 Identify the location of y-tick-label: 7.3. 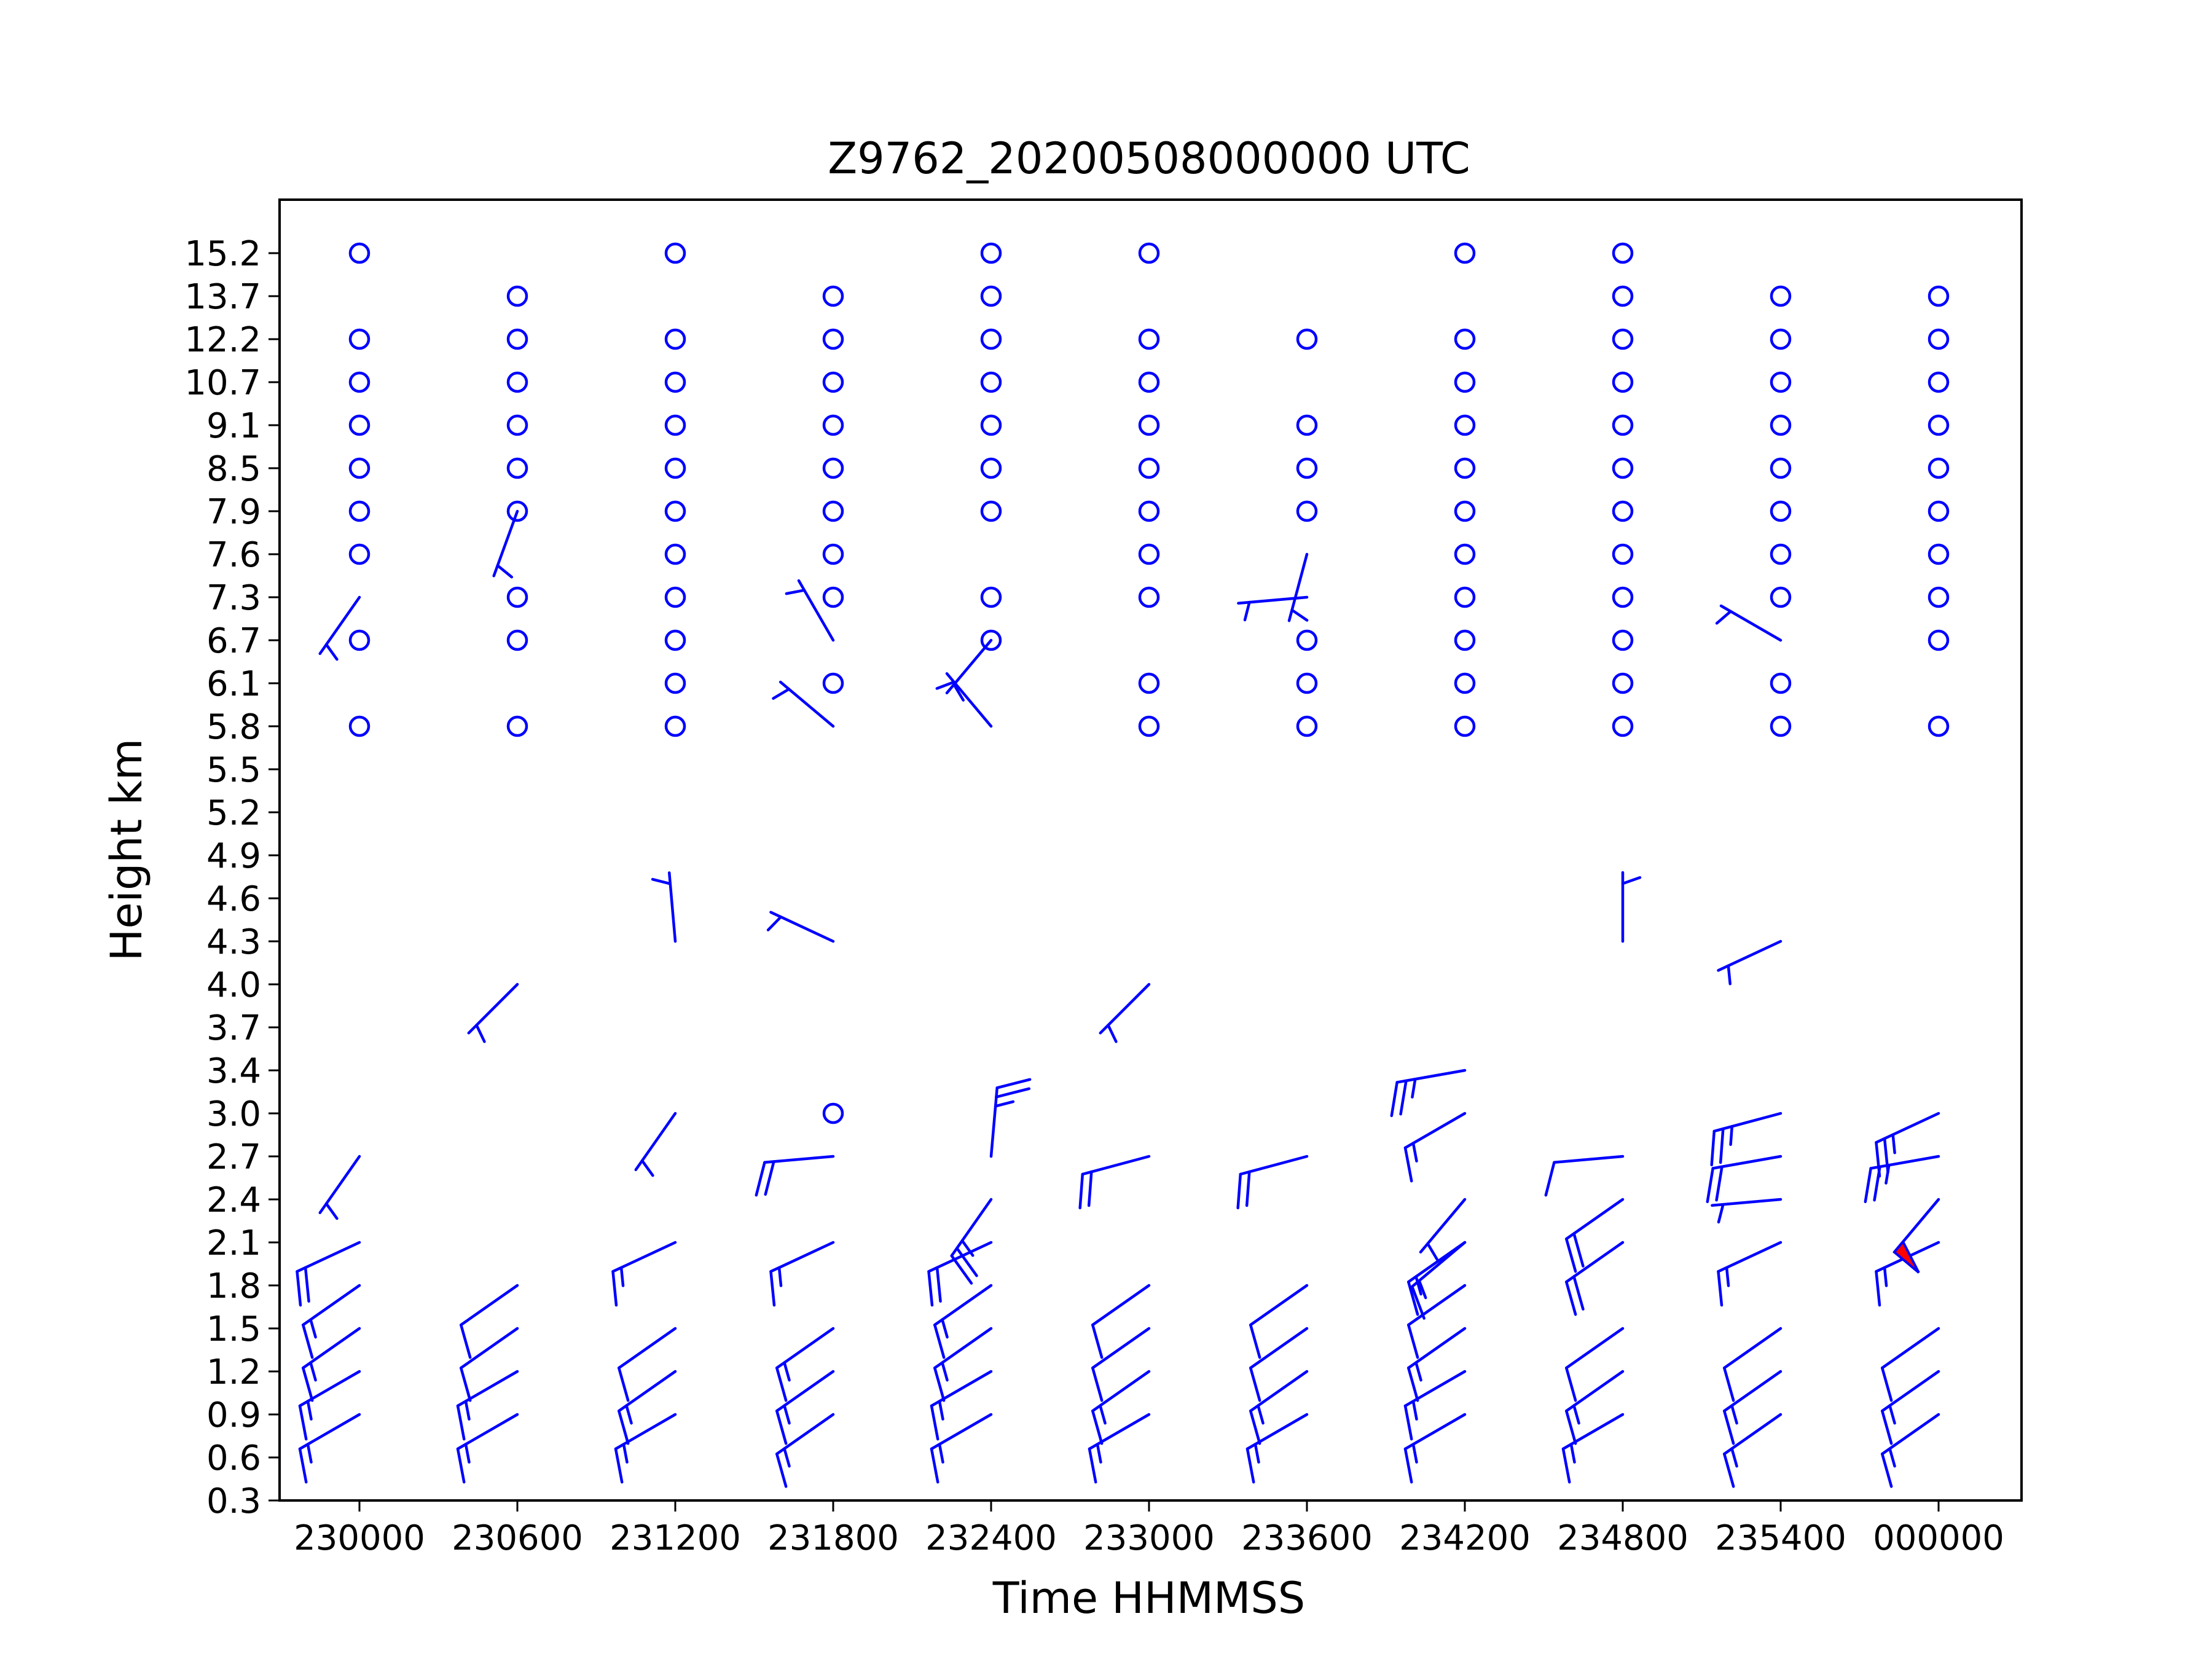
(233, 598).